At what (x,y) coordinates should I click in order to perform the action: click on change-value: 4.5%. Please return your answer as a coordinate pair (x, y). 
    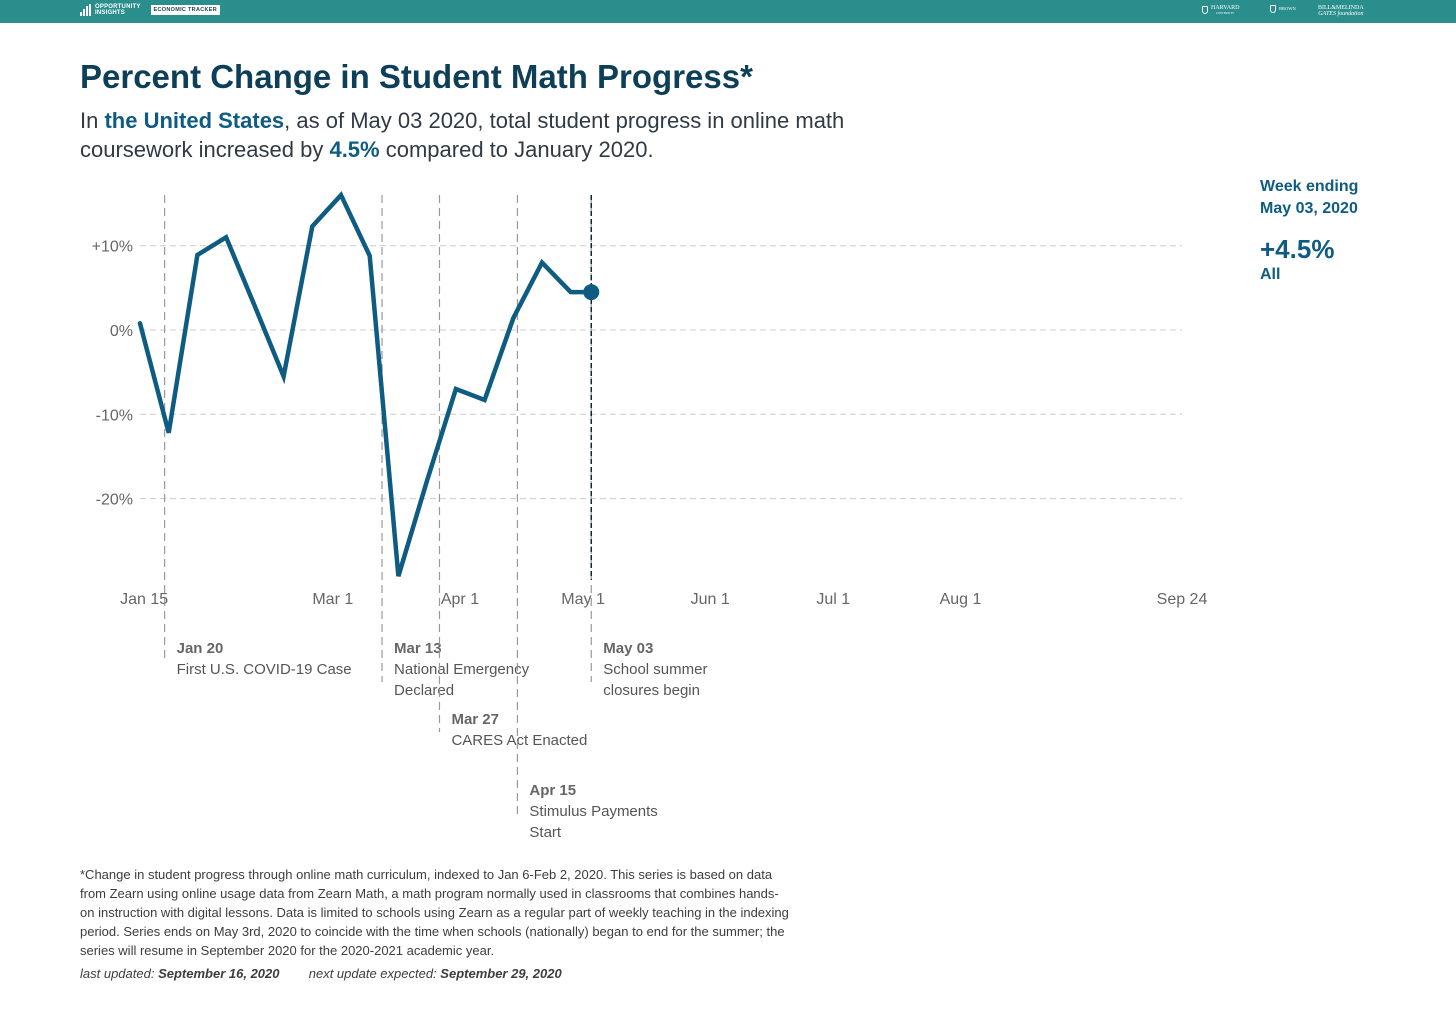
    Looking at the image, I should click on (354, 149).